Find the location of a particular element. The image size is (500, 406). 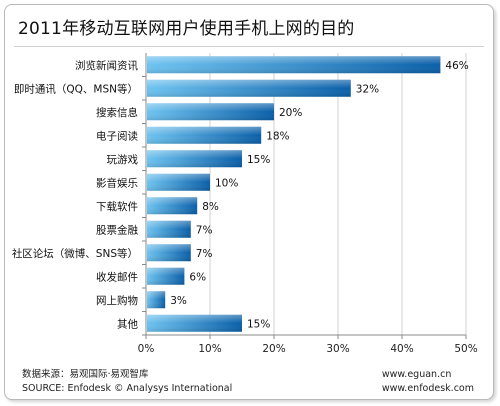

source-urls: www.eguan.cn www.enfodesk.com is located at coordinates (428, 382).